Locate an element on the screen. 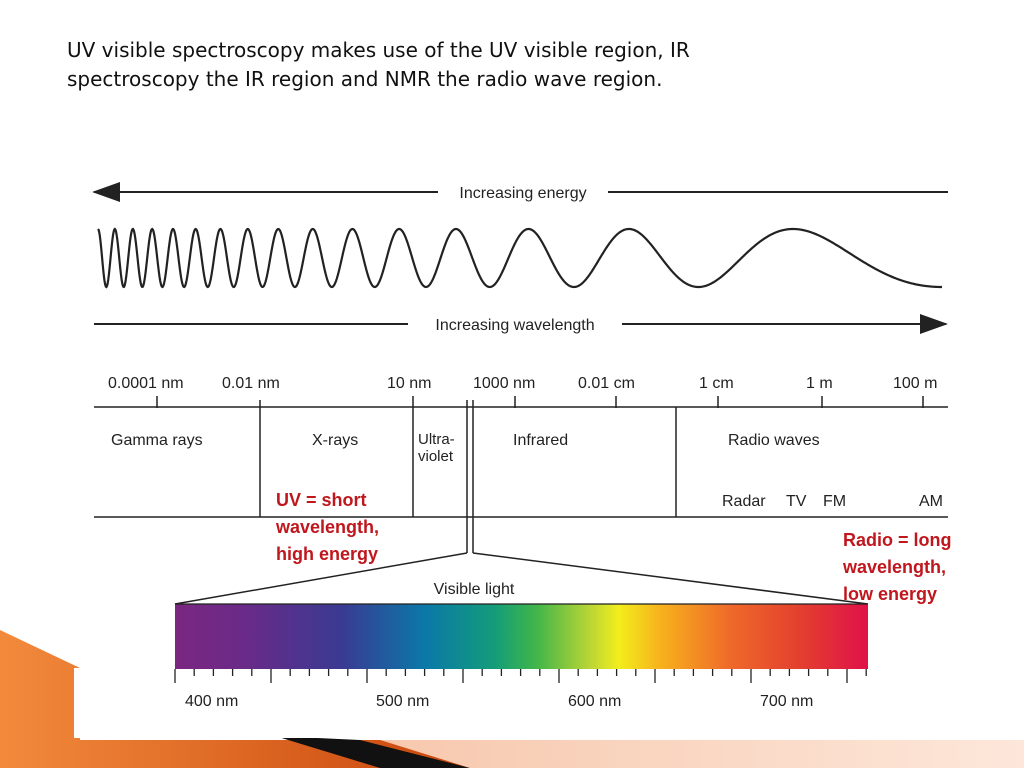 The image size is (1024, 768). scale-label: 10 nm is located at coordinates (409, 383).